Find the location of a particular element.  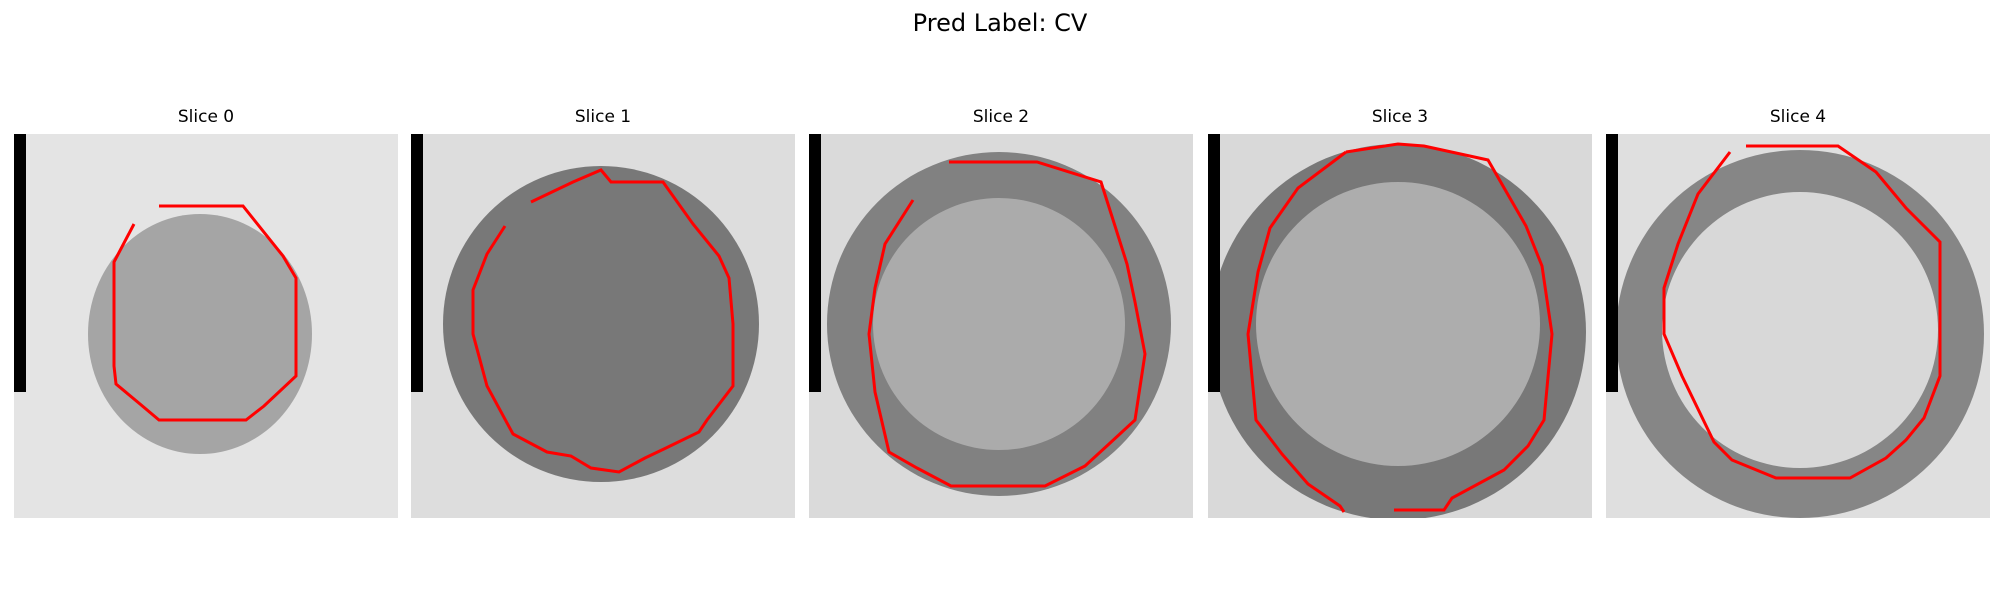

figure-title: Pred Label: CV is located at coordinates (1000, 23).